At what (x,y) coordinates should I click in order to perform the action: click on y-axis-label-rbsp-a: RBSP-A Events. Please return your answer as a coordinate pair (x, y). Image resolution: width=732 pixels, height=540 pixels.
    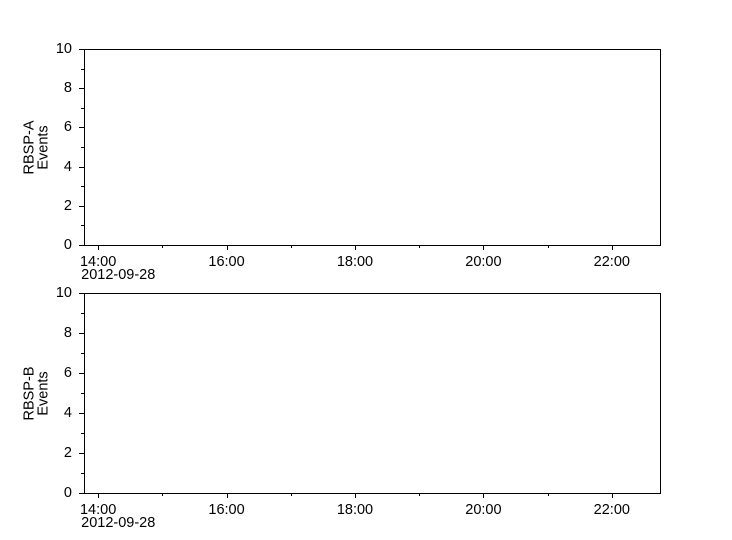
    Looking at the image, I should click on (36, 147).